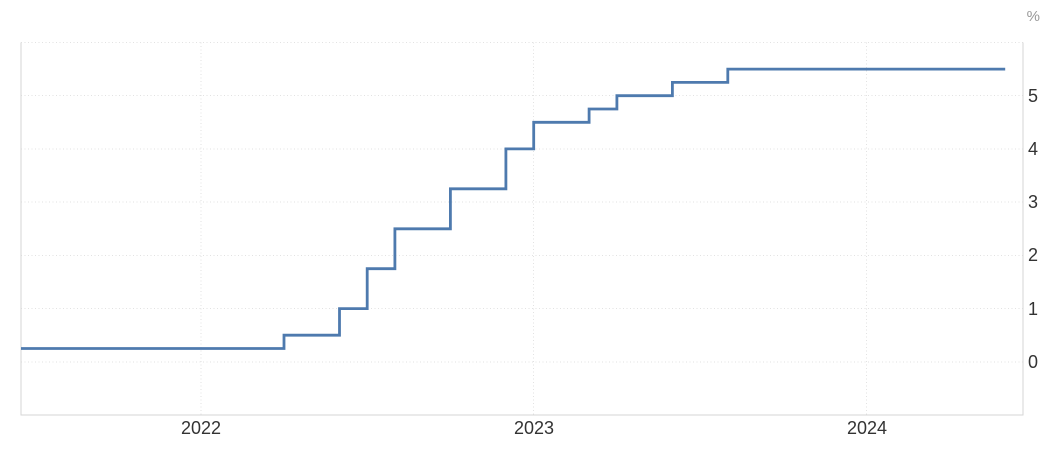  I want to click on y-axis-tick-label: 1, so click(1033, 309).